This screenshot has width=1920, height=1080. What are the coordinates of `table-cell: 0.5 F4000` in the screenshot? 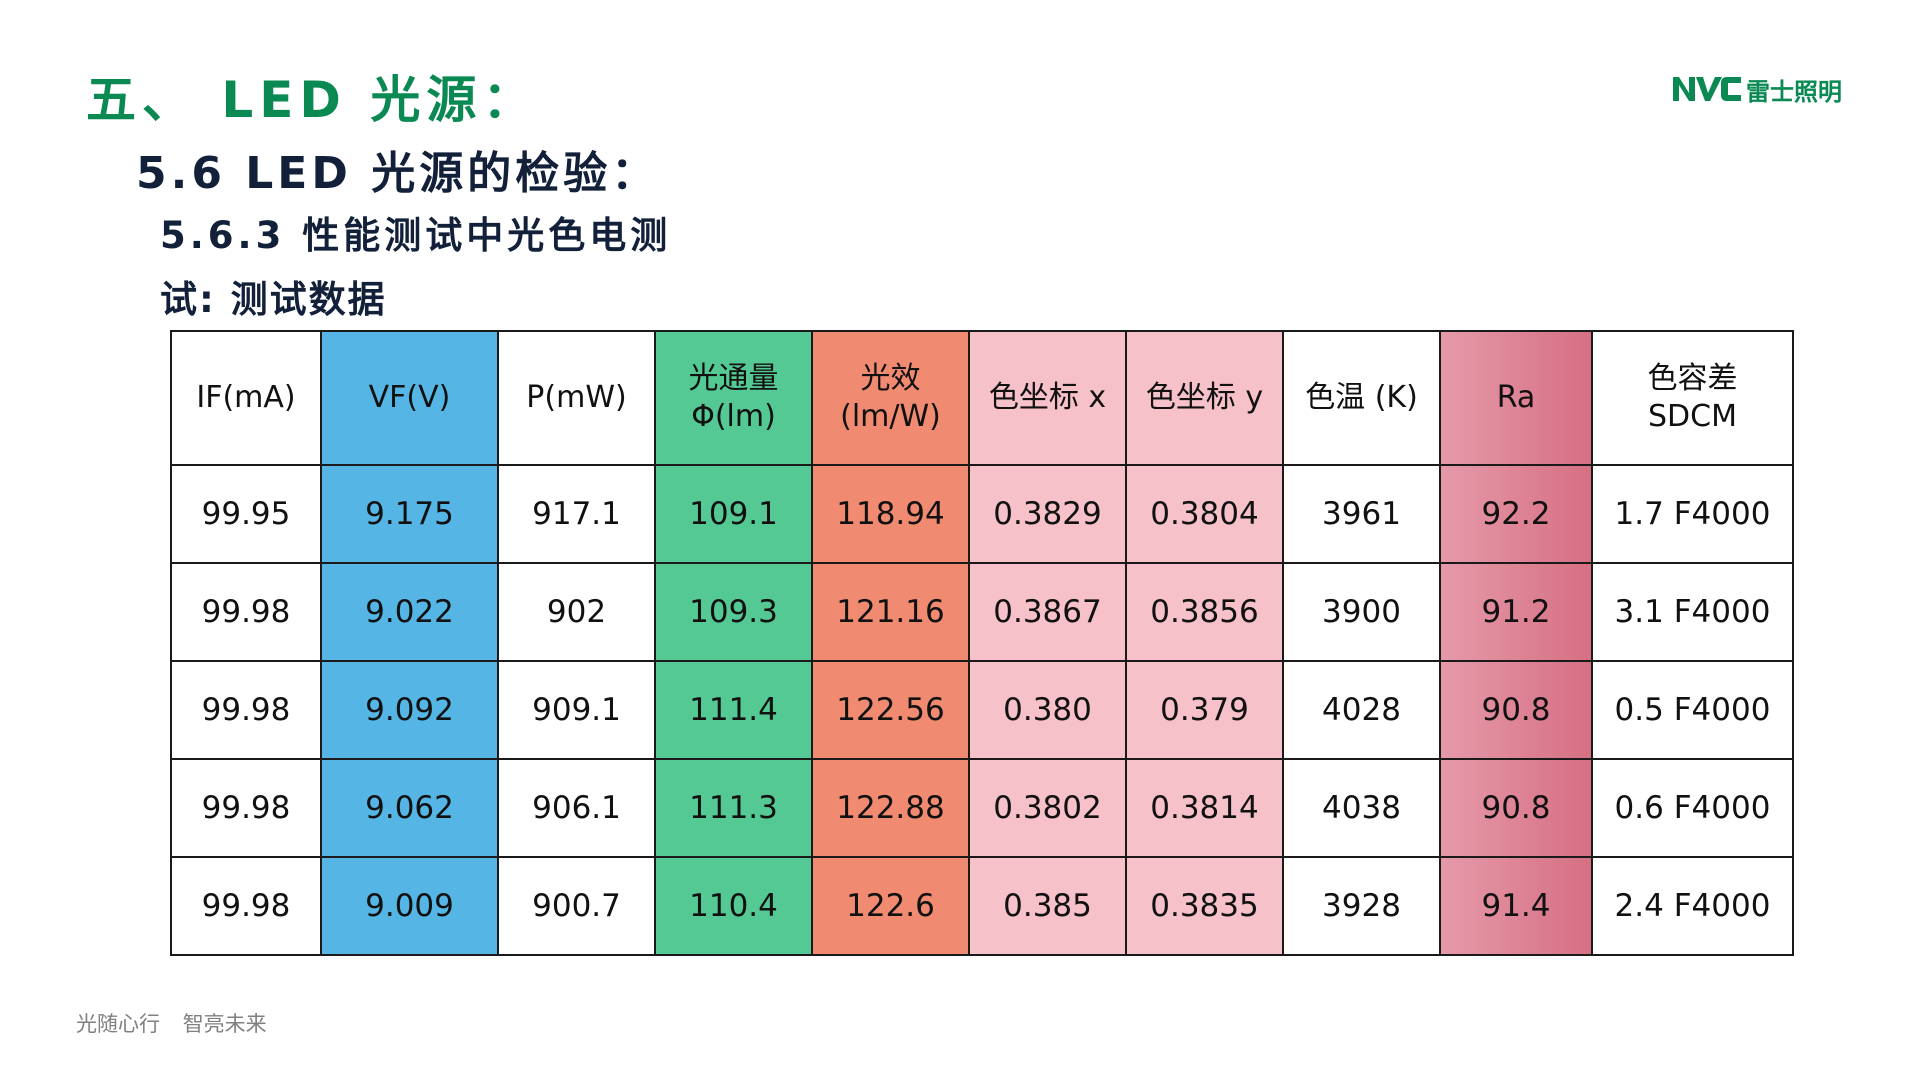 It's located at (1692, 710).